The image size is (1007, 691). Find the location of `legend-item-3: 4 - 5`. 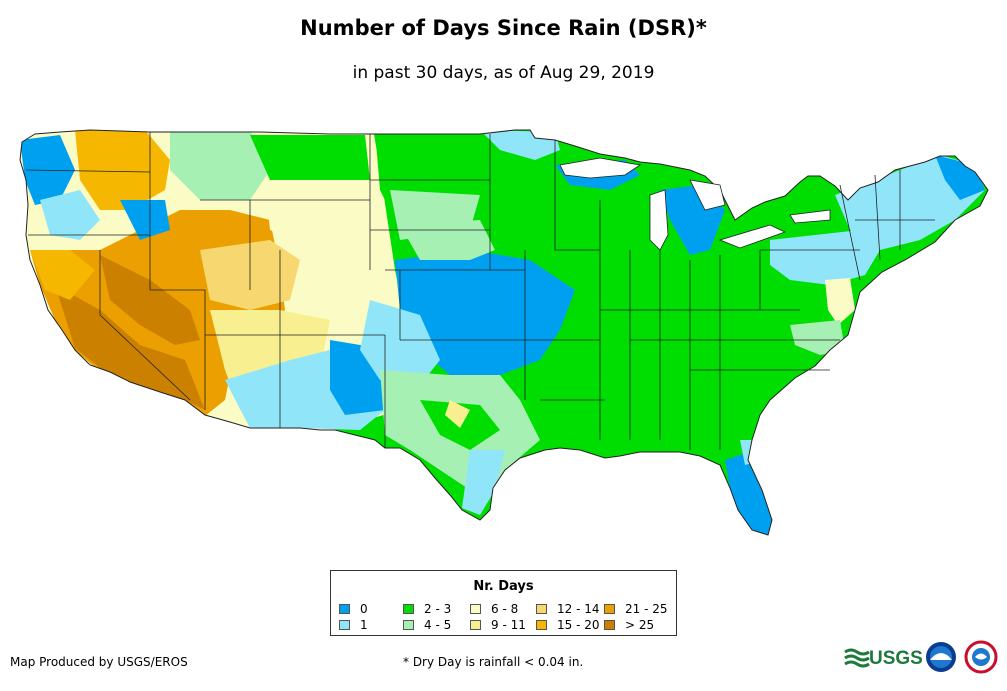

legend-item-3: 4 - 5 is located at coordinates (427, 625).